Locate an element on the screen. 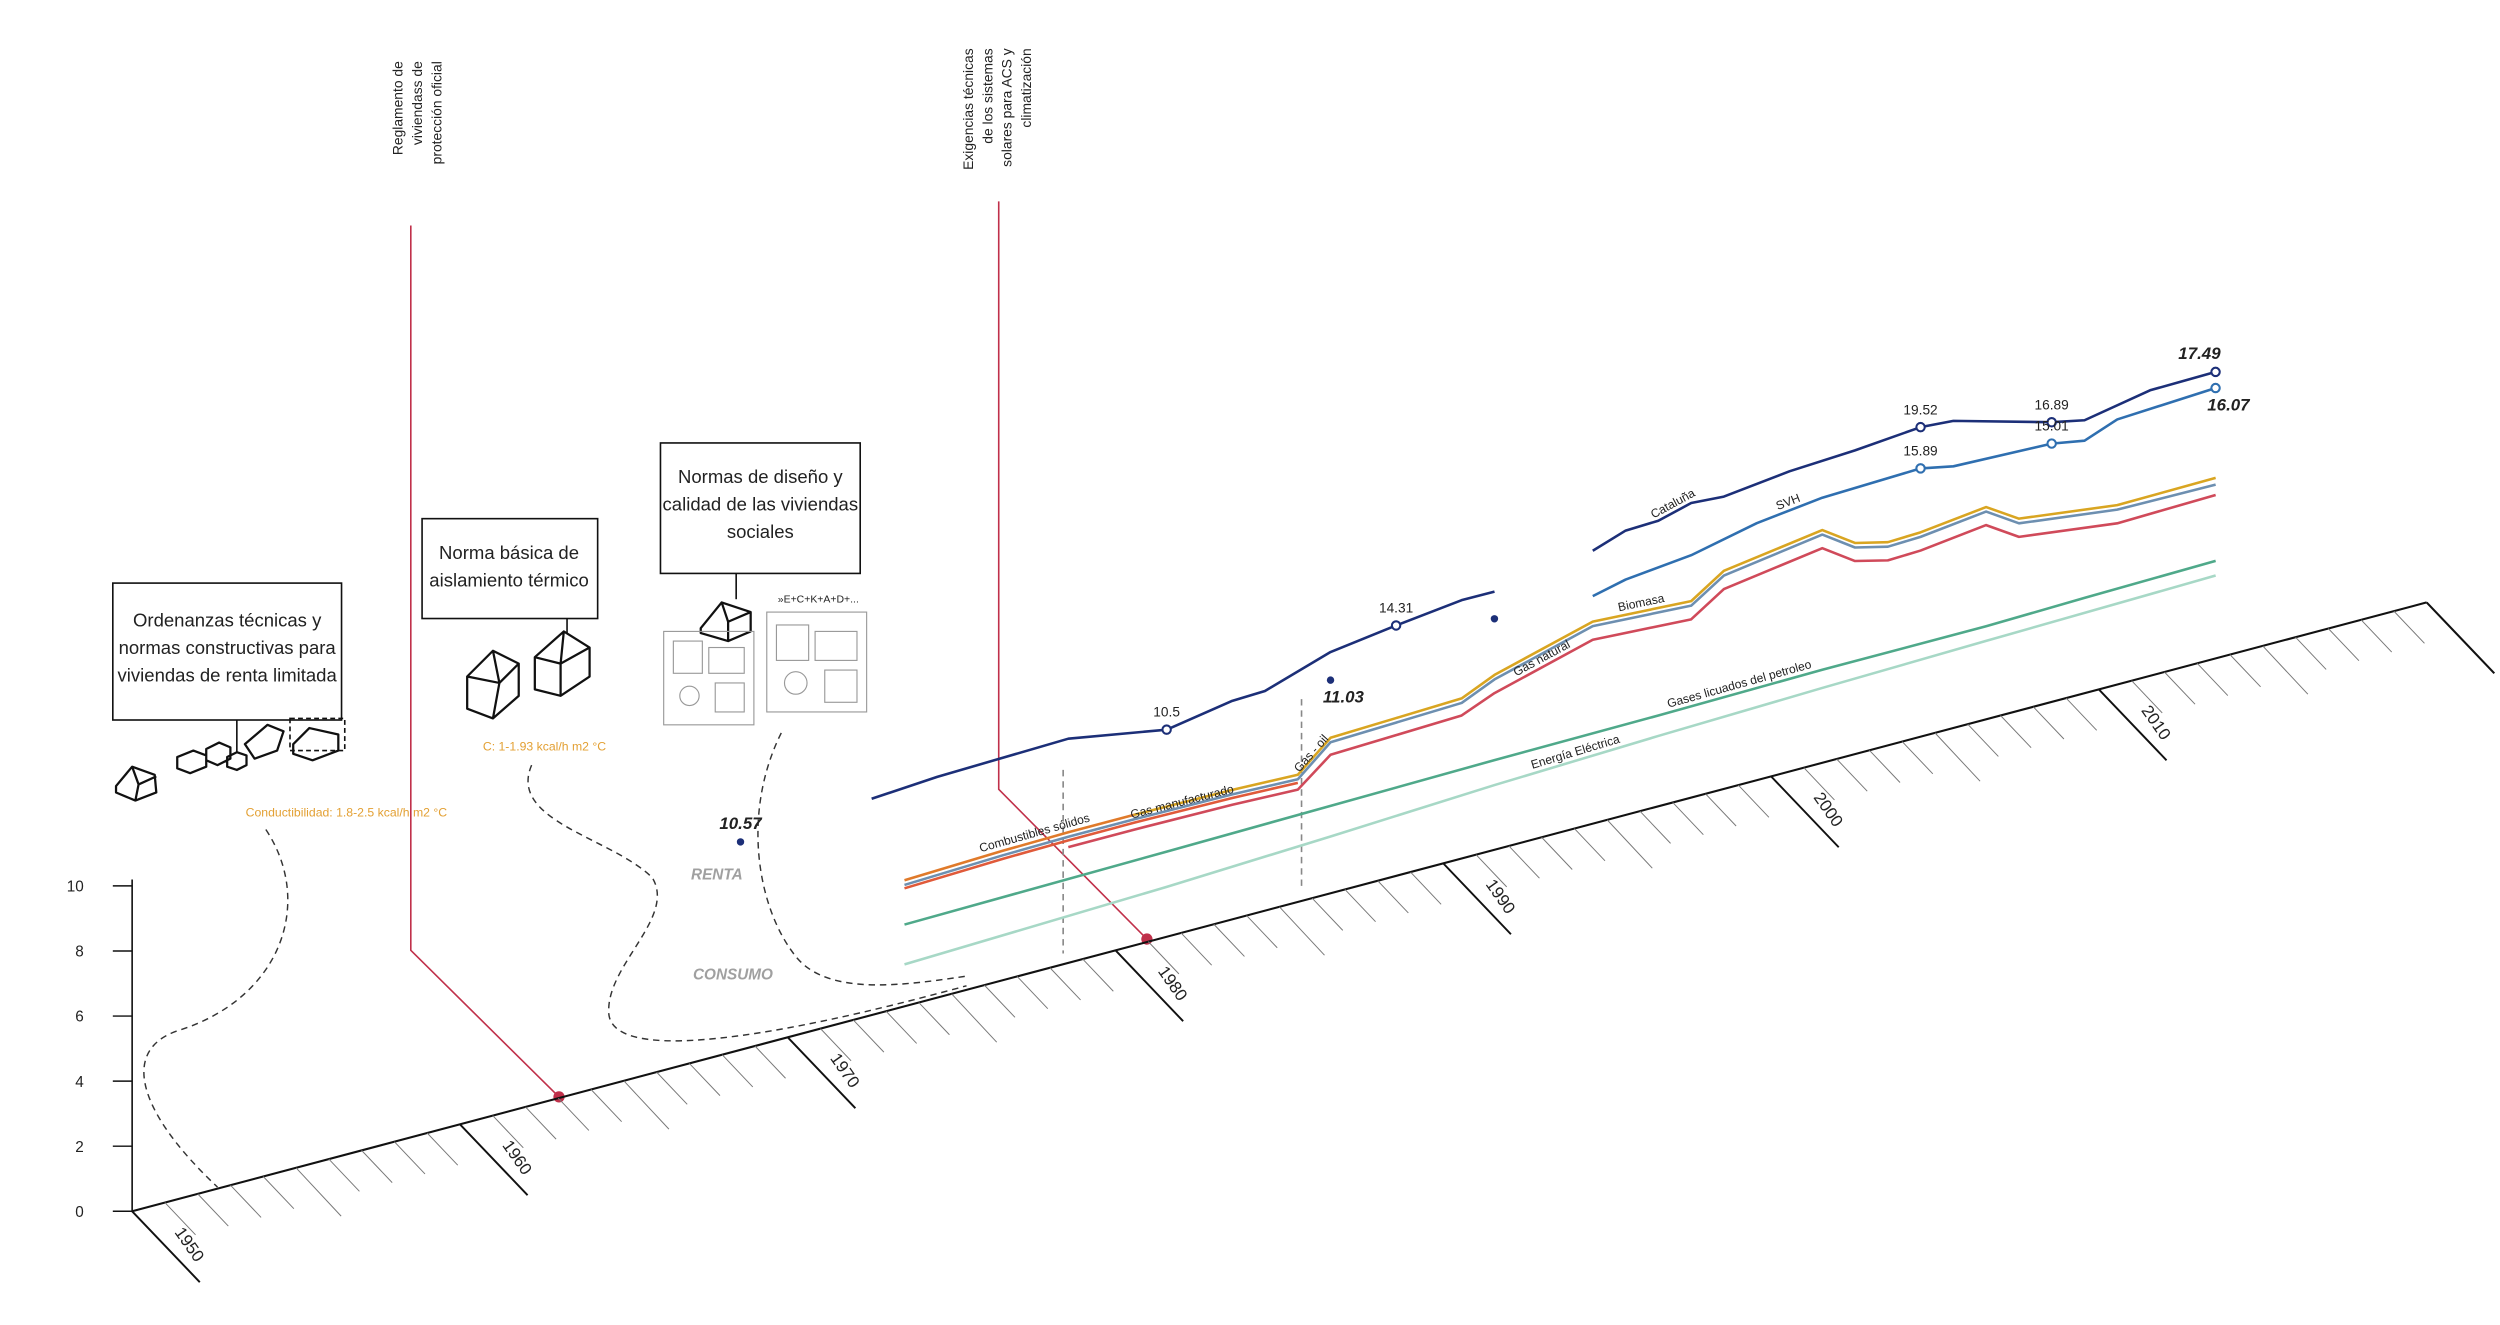 Image resolution: width=2500 pixels, height=1325 pixels. norm-box: Norma básica de aislamiento térmico is located at coordinates (510, 582).